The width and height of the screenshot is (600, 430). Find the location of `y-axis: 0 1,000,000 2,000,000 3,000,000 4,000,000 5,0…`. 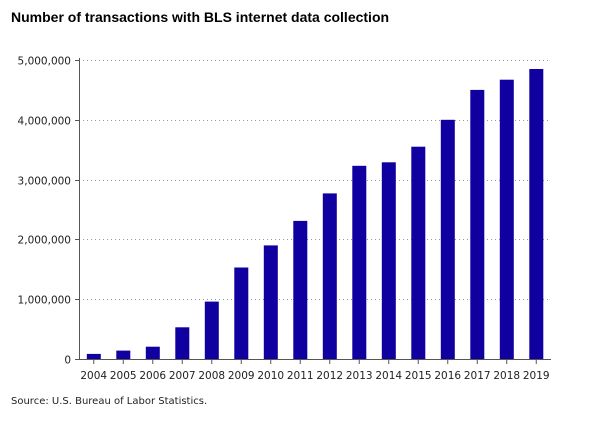

y-axis: 0 1,000,000 2,000,000 3,000,000 4,000,000 5,0… is located at coordinates (49, 211).